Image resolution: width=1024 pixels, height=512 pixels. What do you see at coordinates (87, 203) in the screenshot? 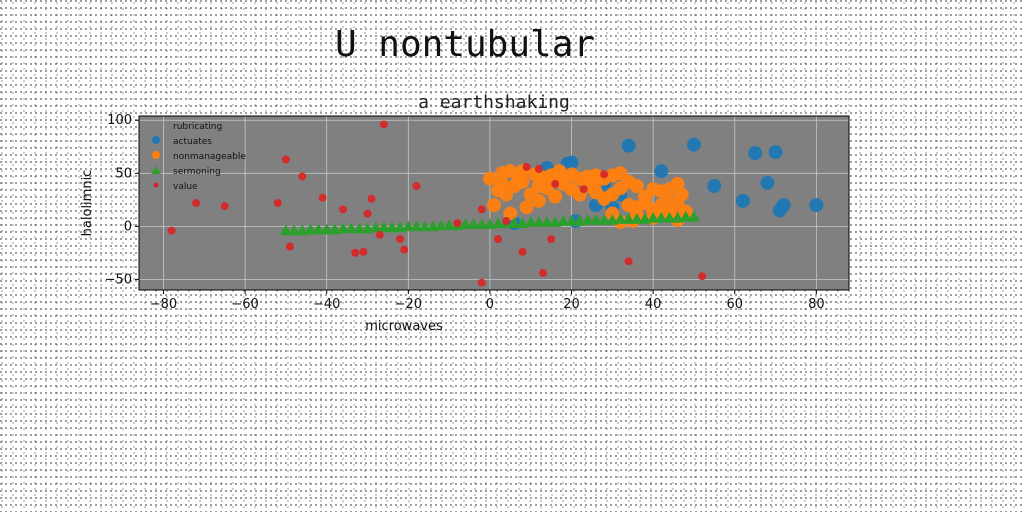
I see `y-axis-label: halolimnic` at bounding box center [87, 203].